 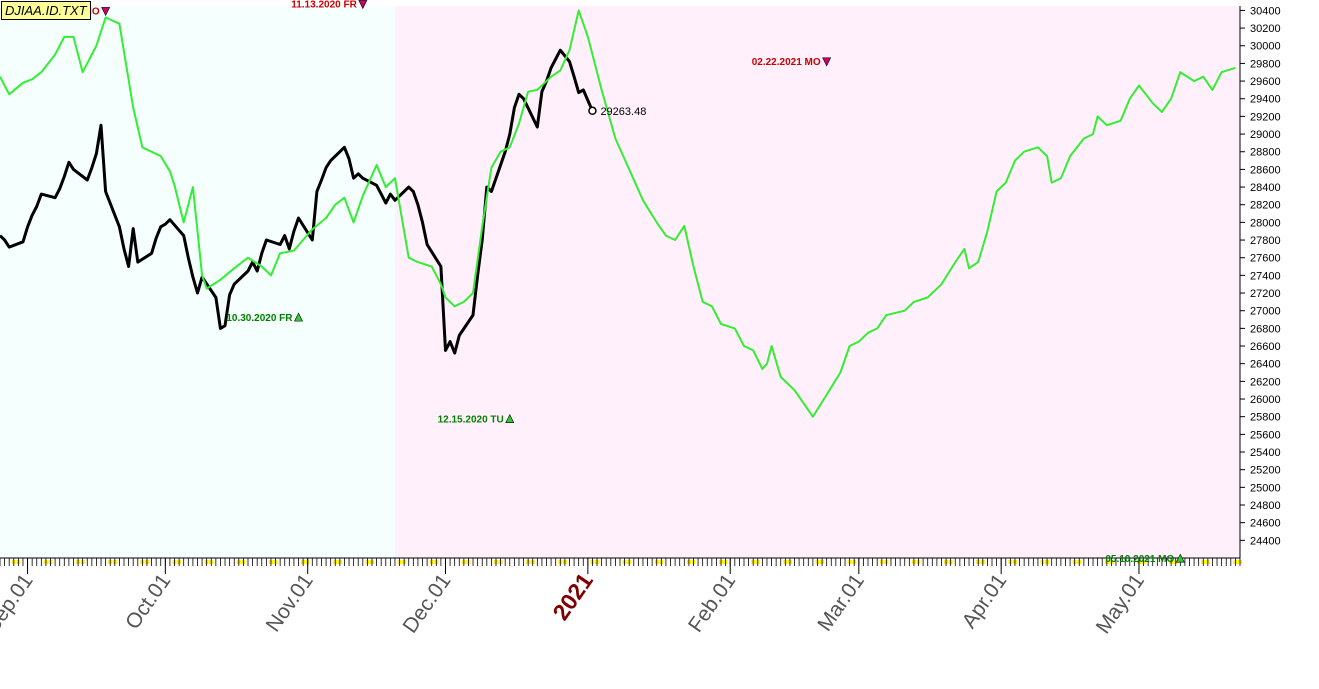 What do you see at coordinates (786, 62) in the screenshot?
I see `peak-label: 02.22.2021 MO` at bounding box center [786, 62].